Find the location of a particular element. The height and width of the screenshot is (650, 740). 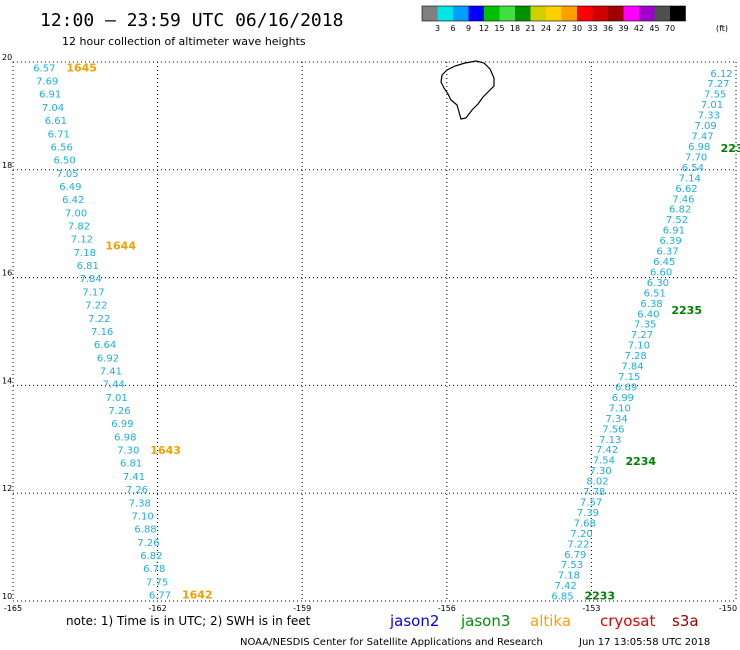

wave-height-value: 6.62 is located at coordinates (686, 189).